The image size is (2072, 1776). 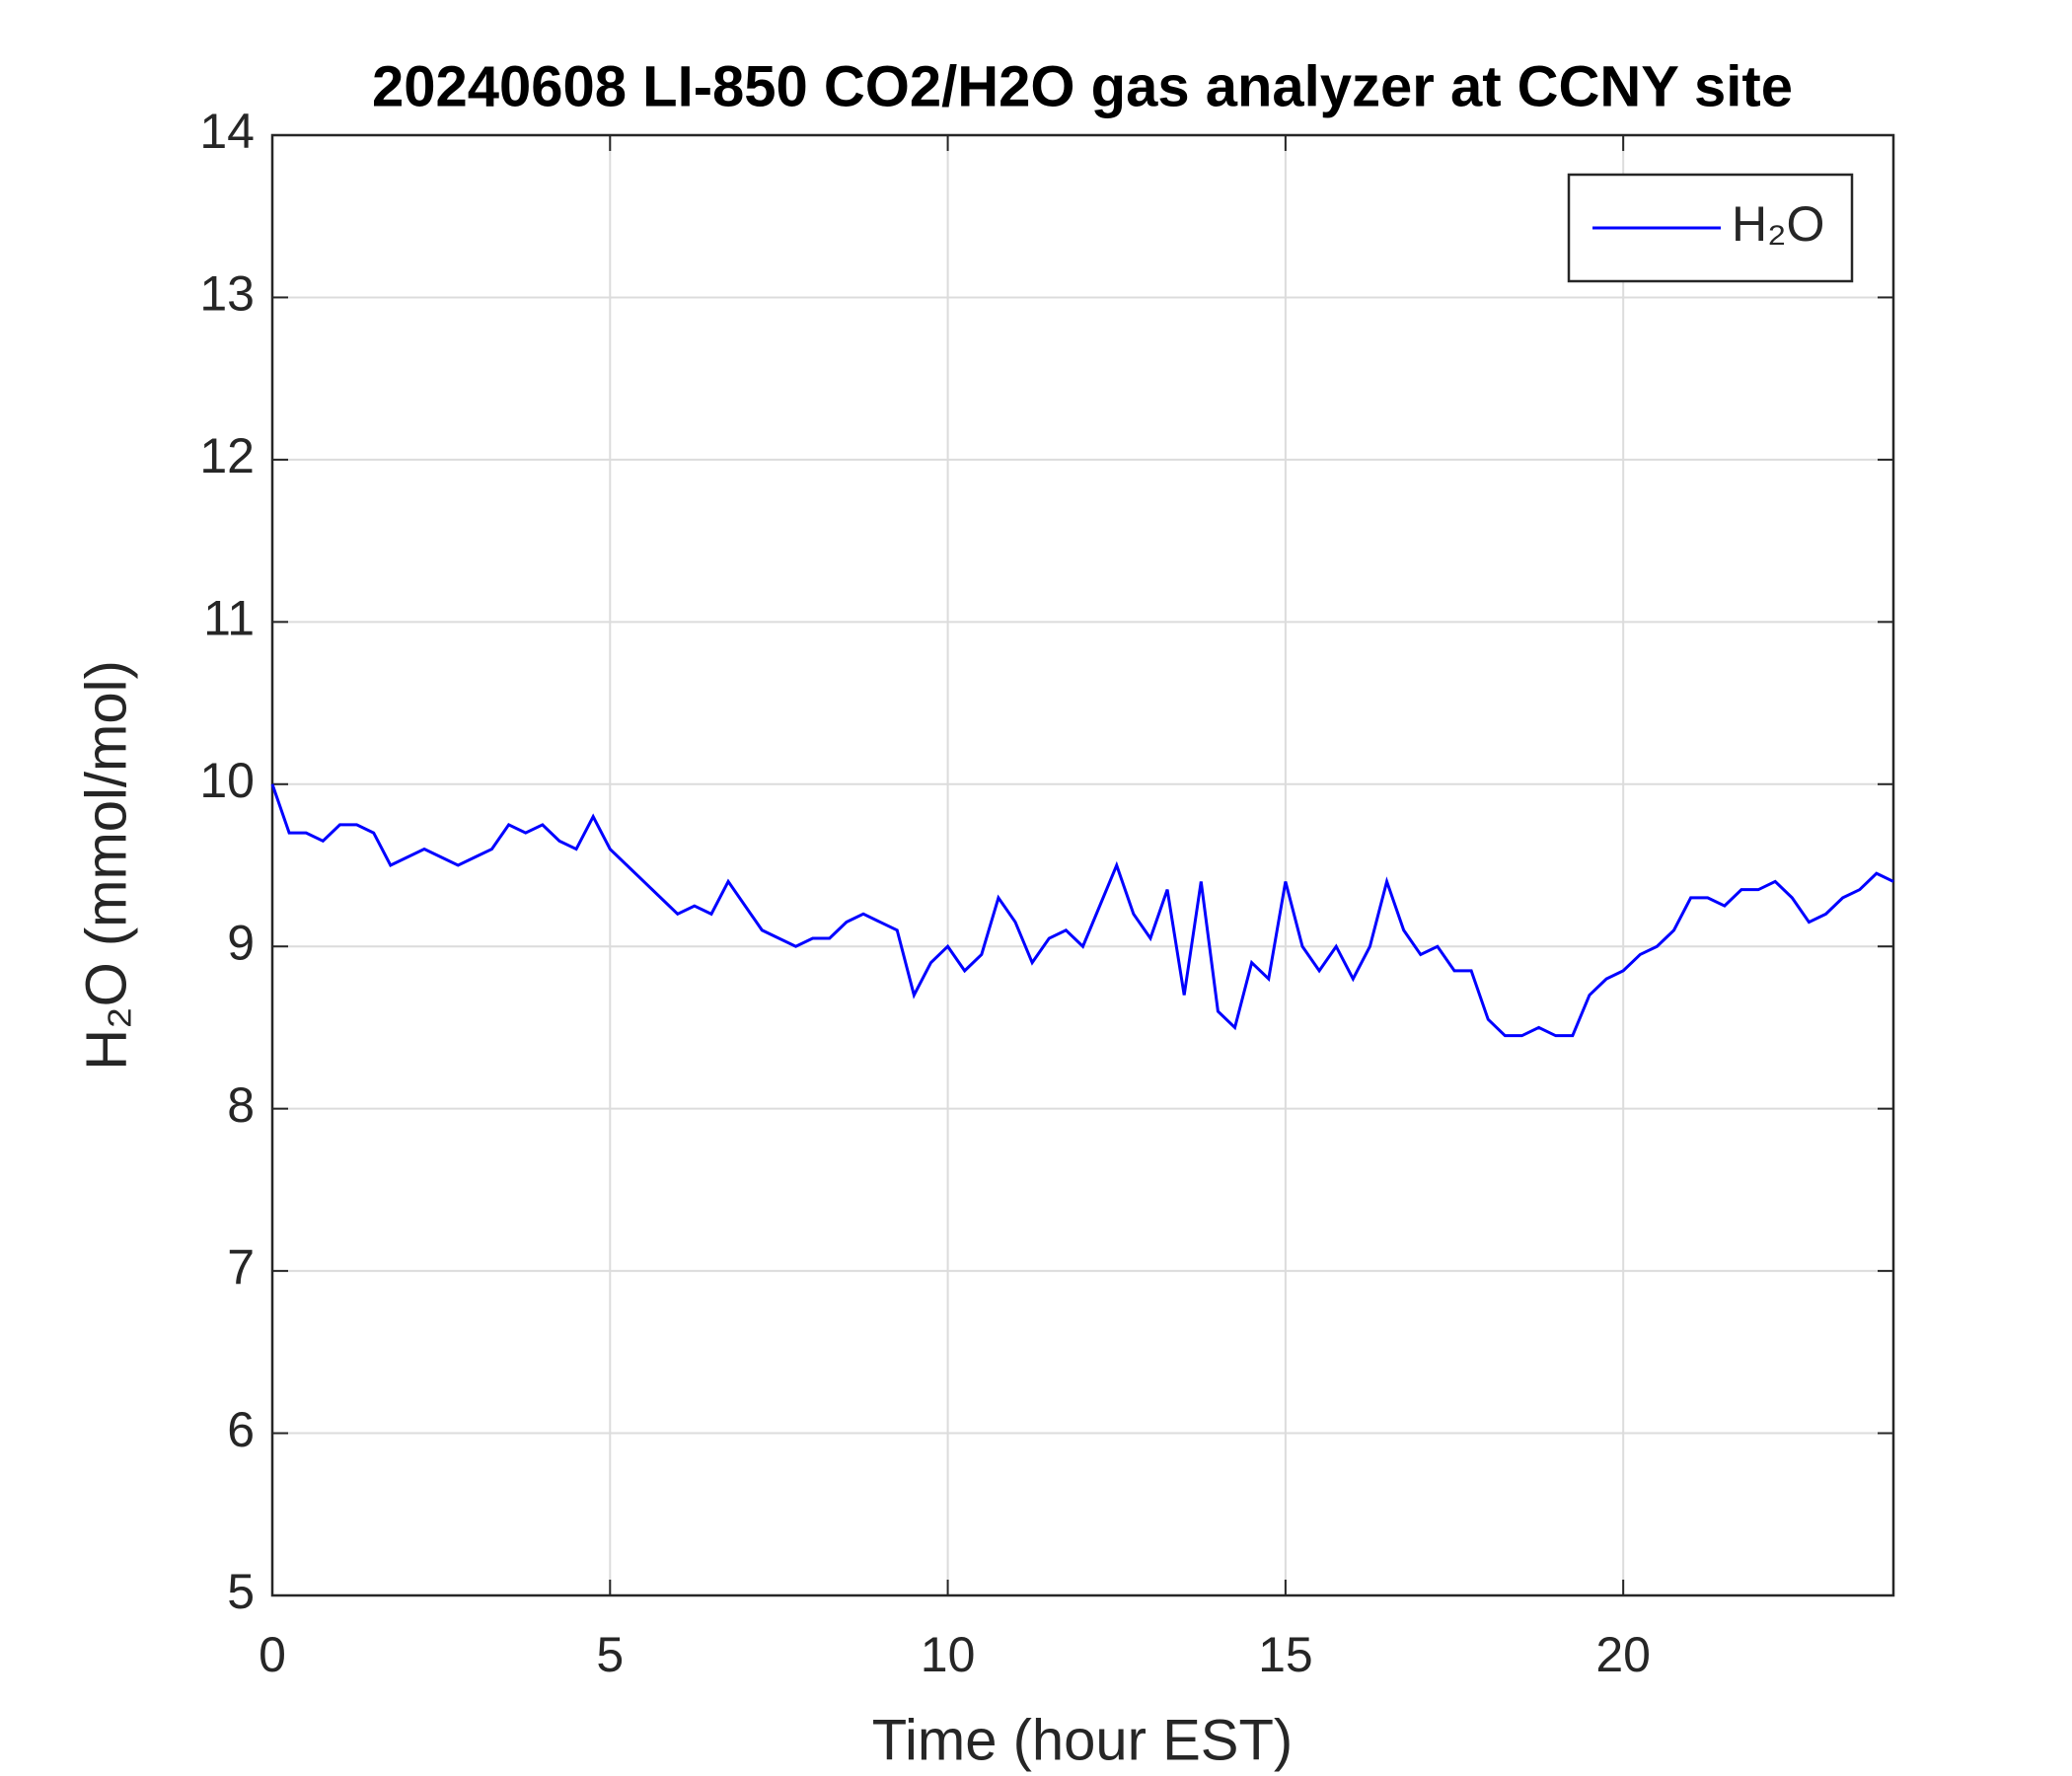 I want to click on y-axis-label: H₂O (mmol/mol), so click(x=106, y=866).